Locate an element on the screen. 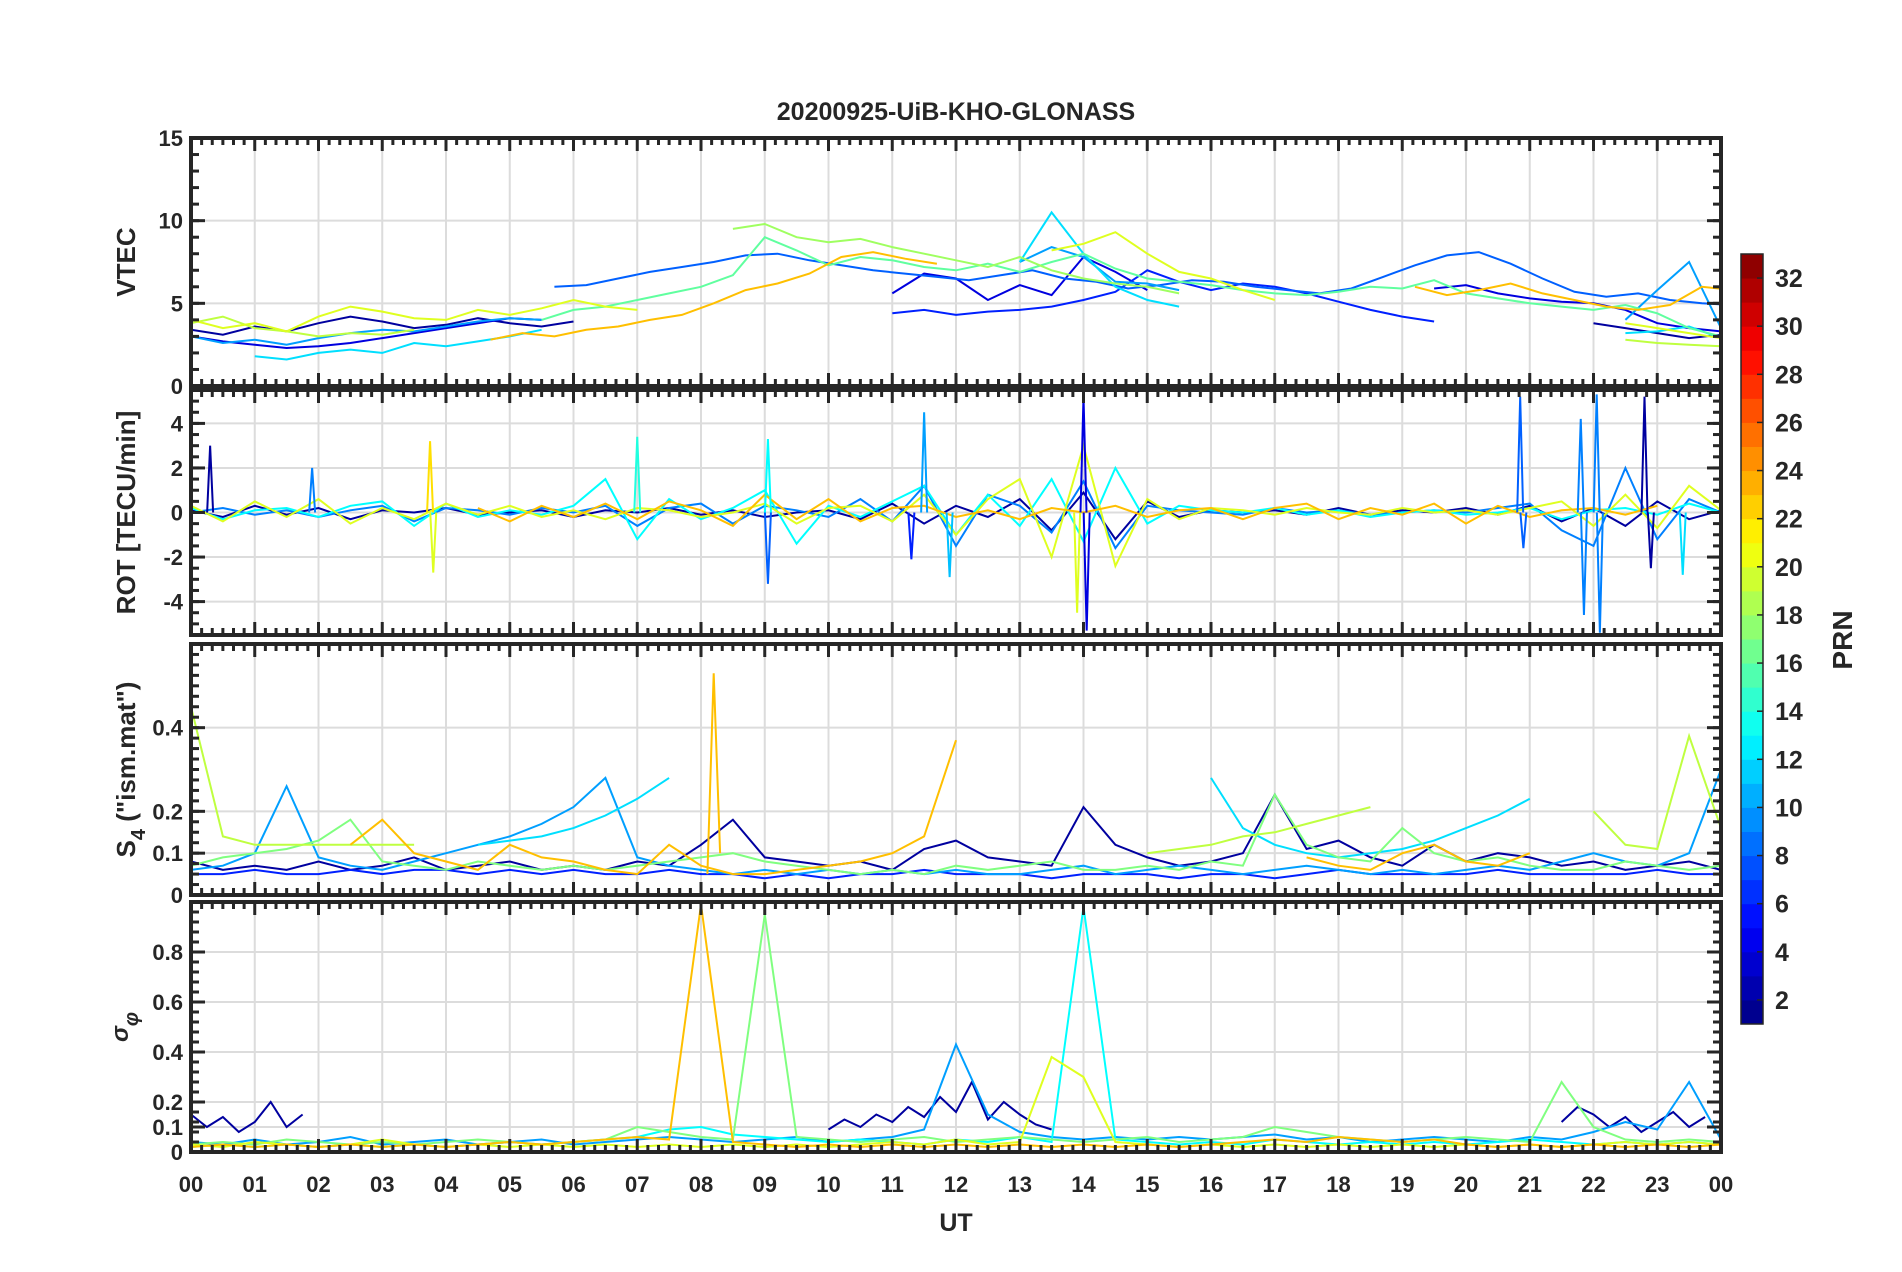 Image resolution: width=1902 pixels, height=1272 pixels. x-tick-label: 09 is located at coordinates (765, 1184).